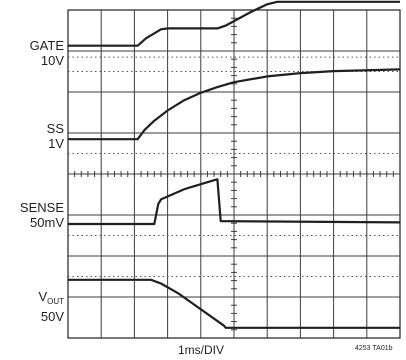 The height and width of the screenshot is (360, 406). I want to click on figure-id: 4253 TA01b, so click(374, 348).